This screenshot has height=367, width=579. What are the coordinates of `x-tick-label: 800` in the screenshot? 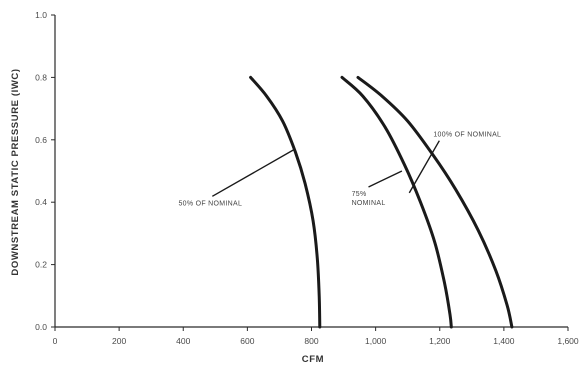 It's located at (311, 341).